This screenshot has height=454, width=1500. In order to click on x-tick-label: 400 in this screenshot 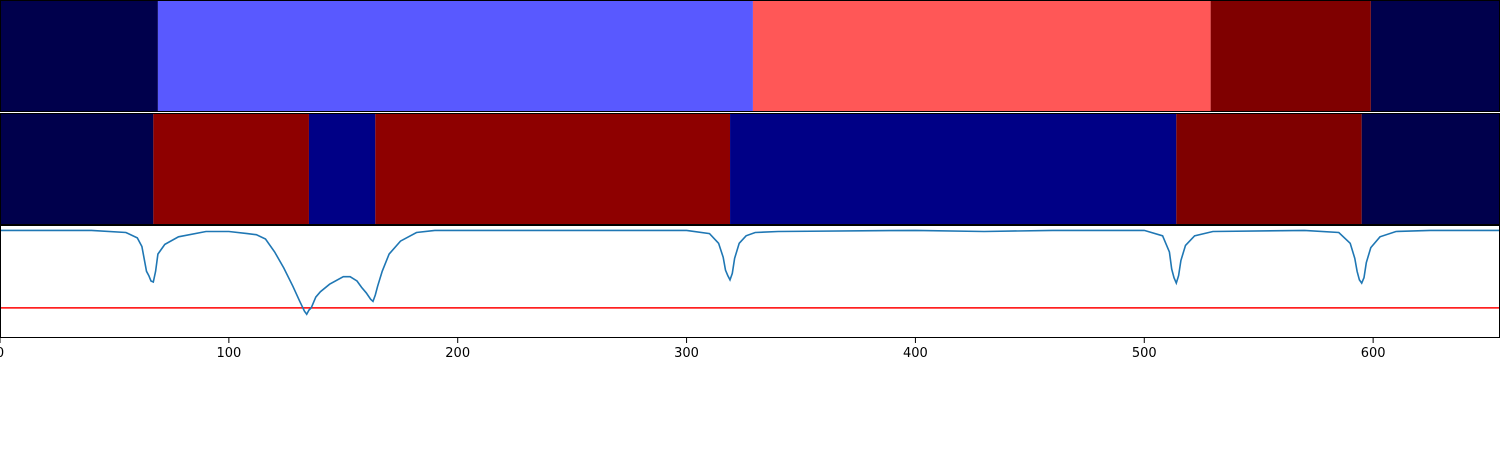, I will do `click(915, 353)`.